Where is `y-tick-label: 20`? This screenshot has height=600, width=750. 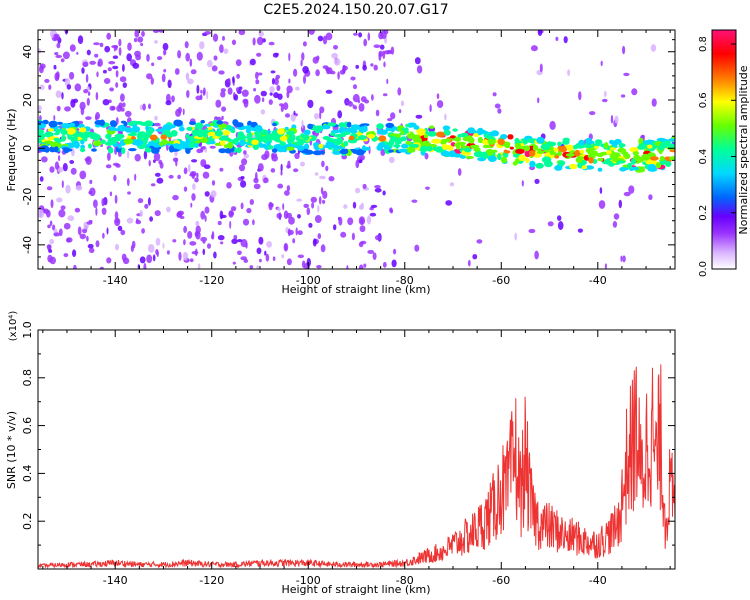 y-tick-label: 20 is located at coordinates (27, 100).